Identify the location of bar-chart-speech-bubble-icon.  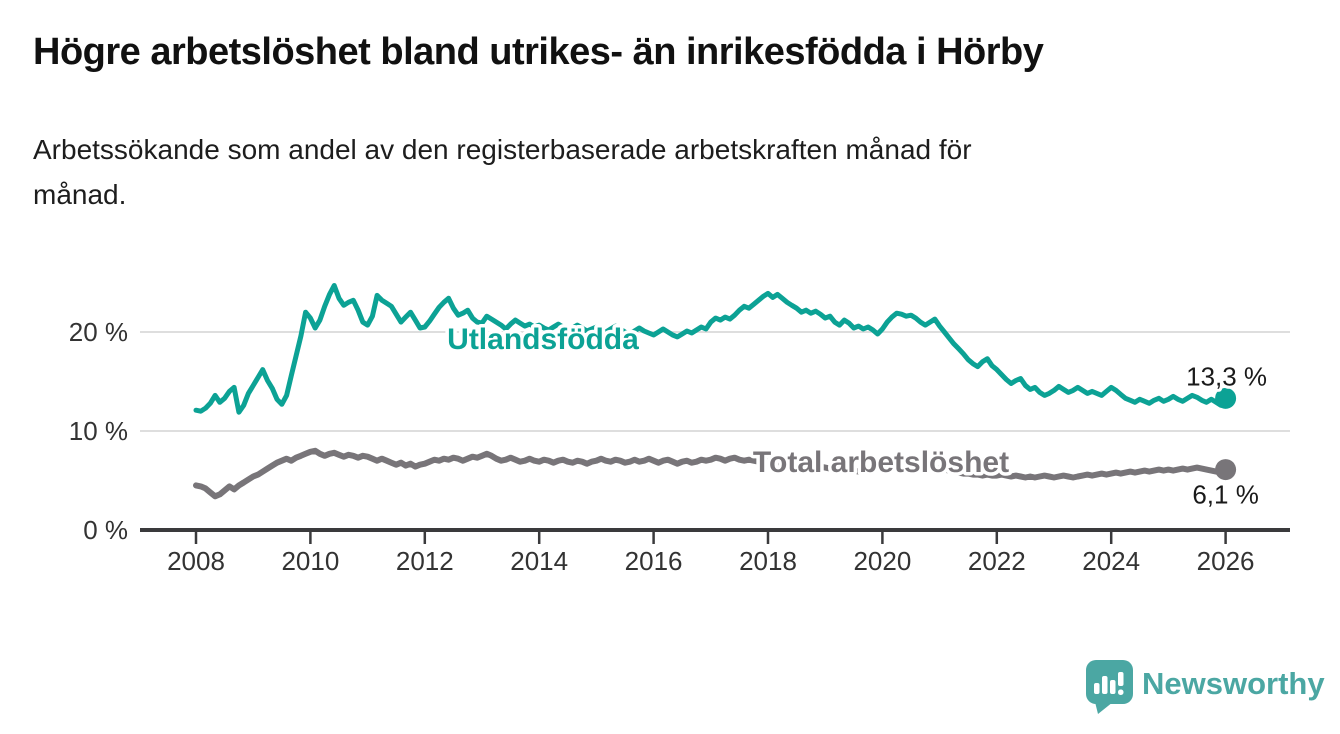
(1109, 687).